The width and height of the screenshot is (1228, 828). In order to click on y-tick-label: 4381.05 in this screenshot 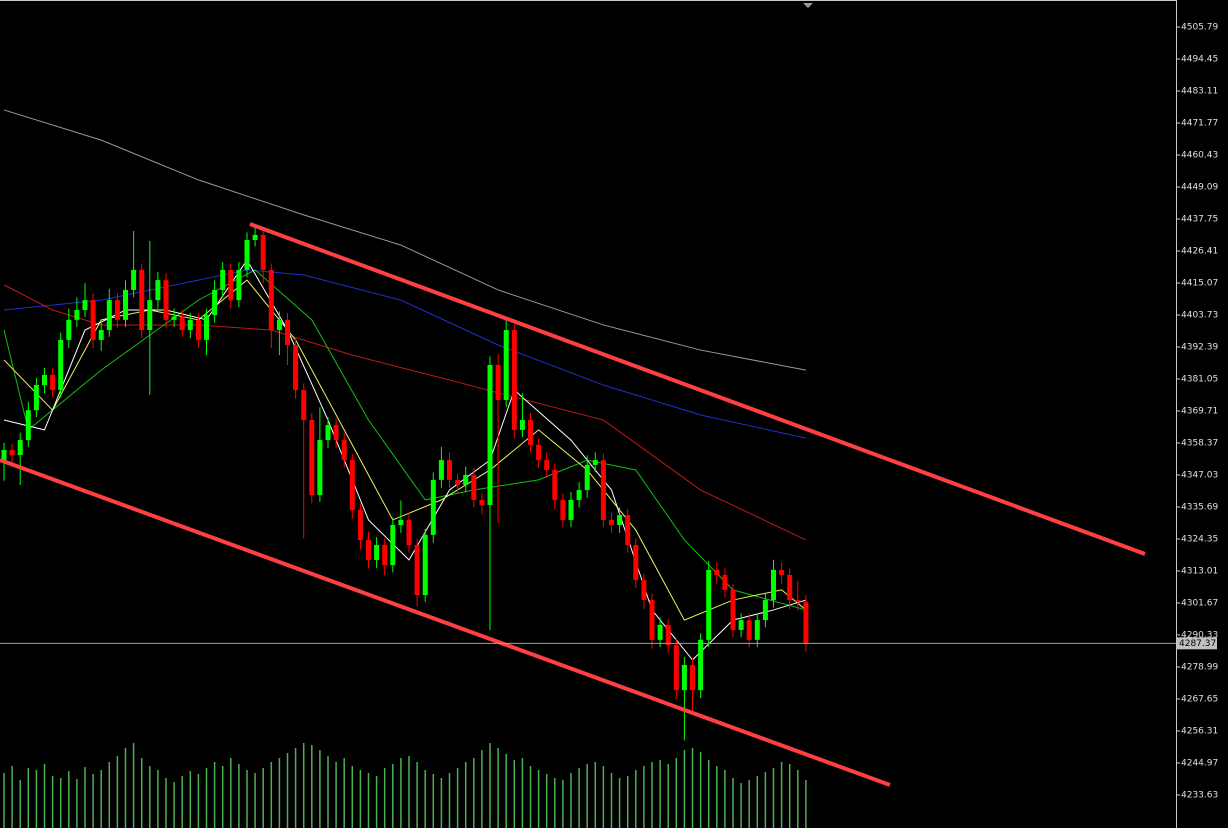, I will do `click(1199, 379)`.